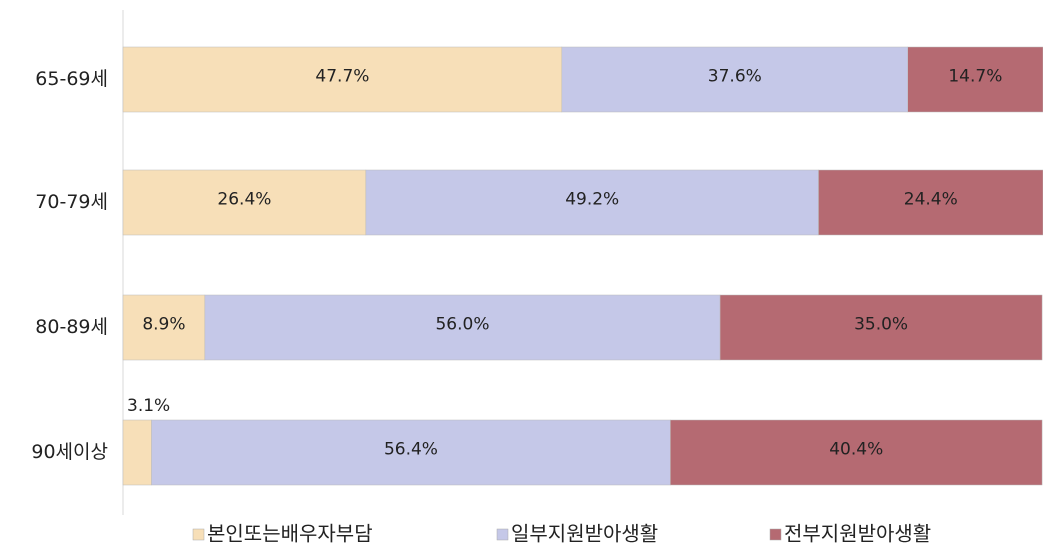  Describe the element at coordinates (584, 534) in the screenshot. I see `legend-label: 일부지원받아생활` at that location.